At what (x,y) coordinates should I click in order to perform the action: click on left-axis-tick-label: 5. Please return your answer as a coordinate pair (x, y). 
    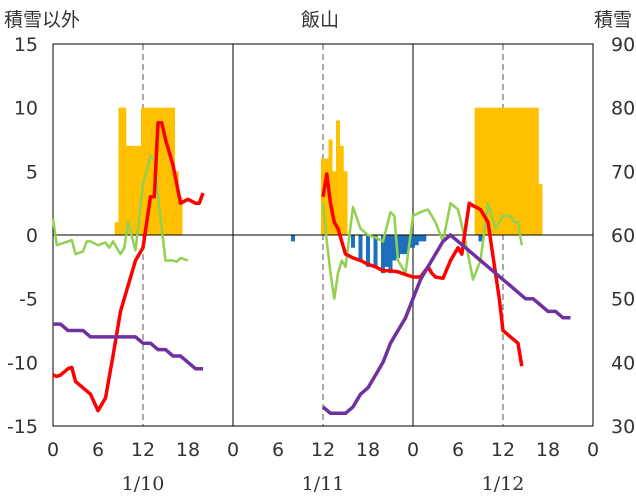
    Looking at the image, I should click on (32, 172).